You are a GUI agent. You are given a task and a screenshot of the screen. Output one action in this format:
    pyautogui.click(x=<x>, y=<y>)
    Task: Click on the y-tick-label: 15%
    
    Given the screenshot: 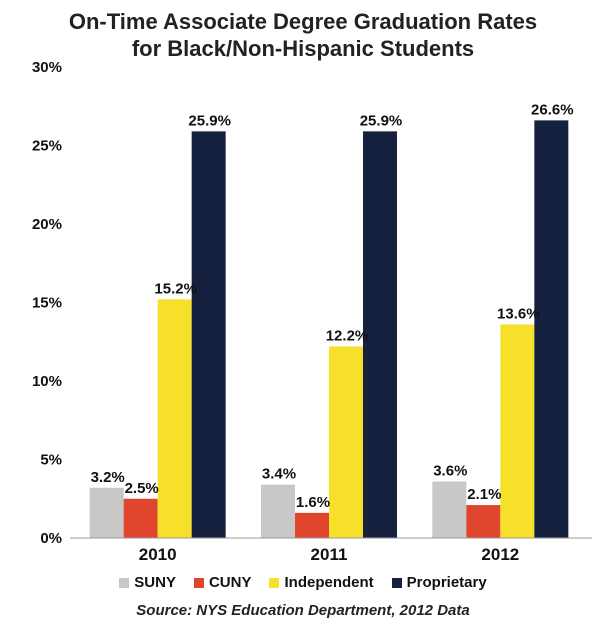 What is the action you would take?
    pyautogui.click(x=47, y=303)
    